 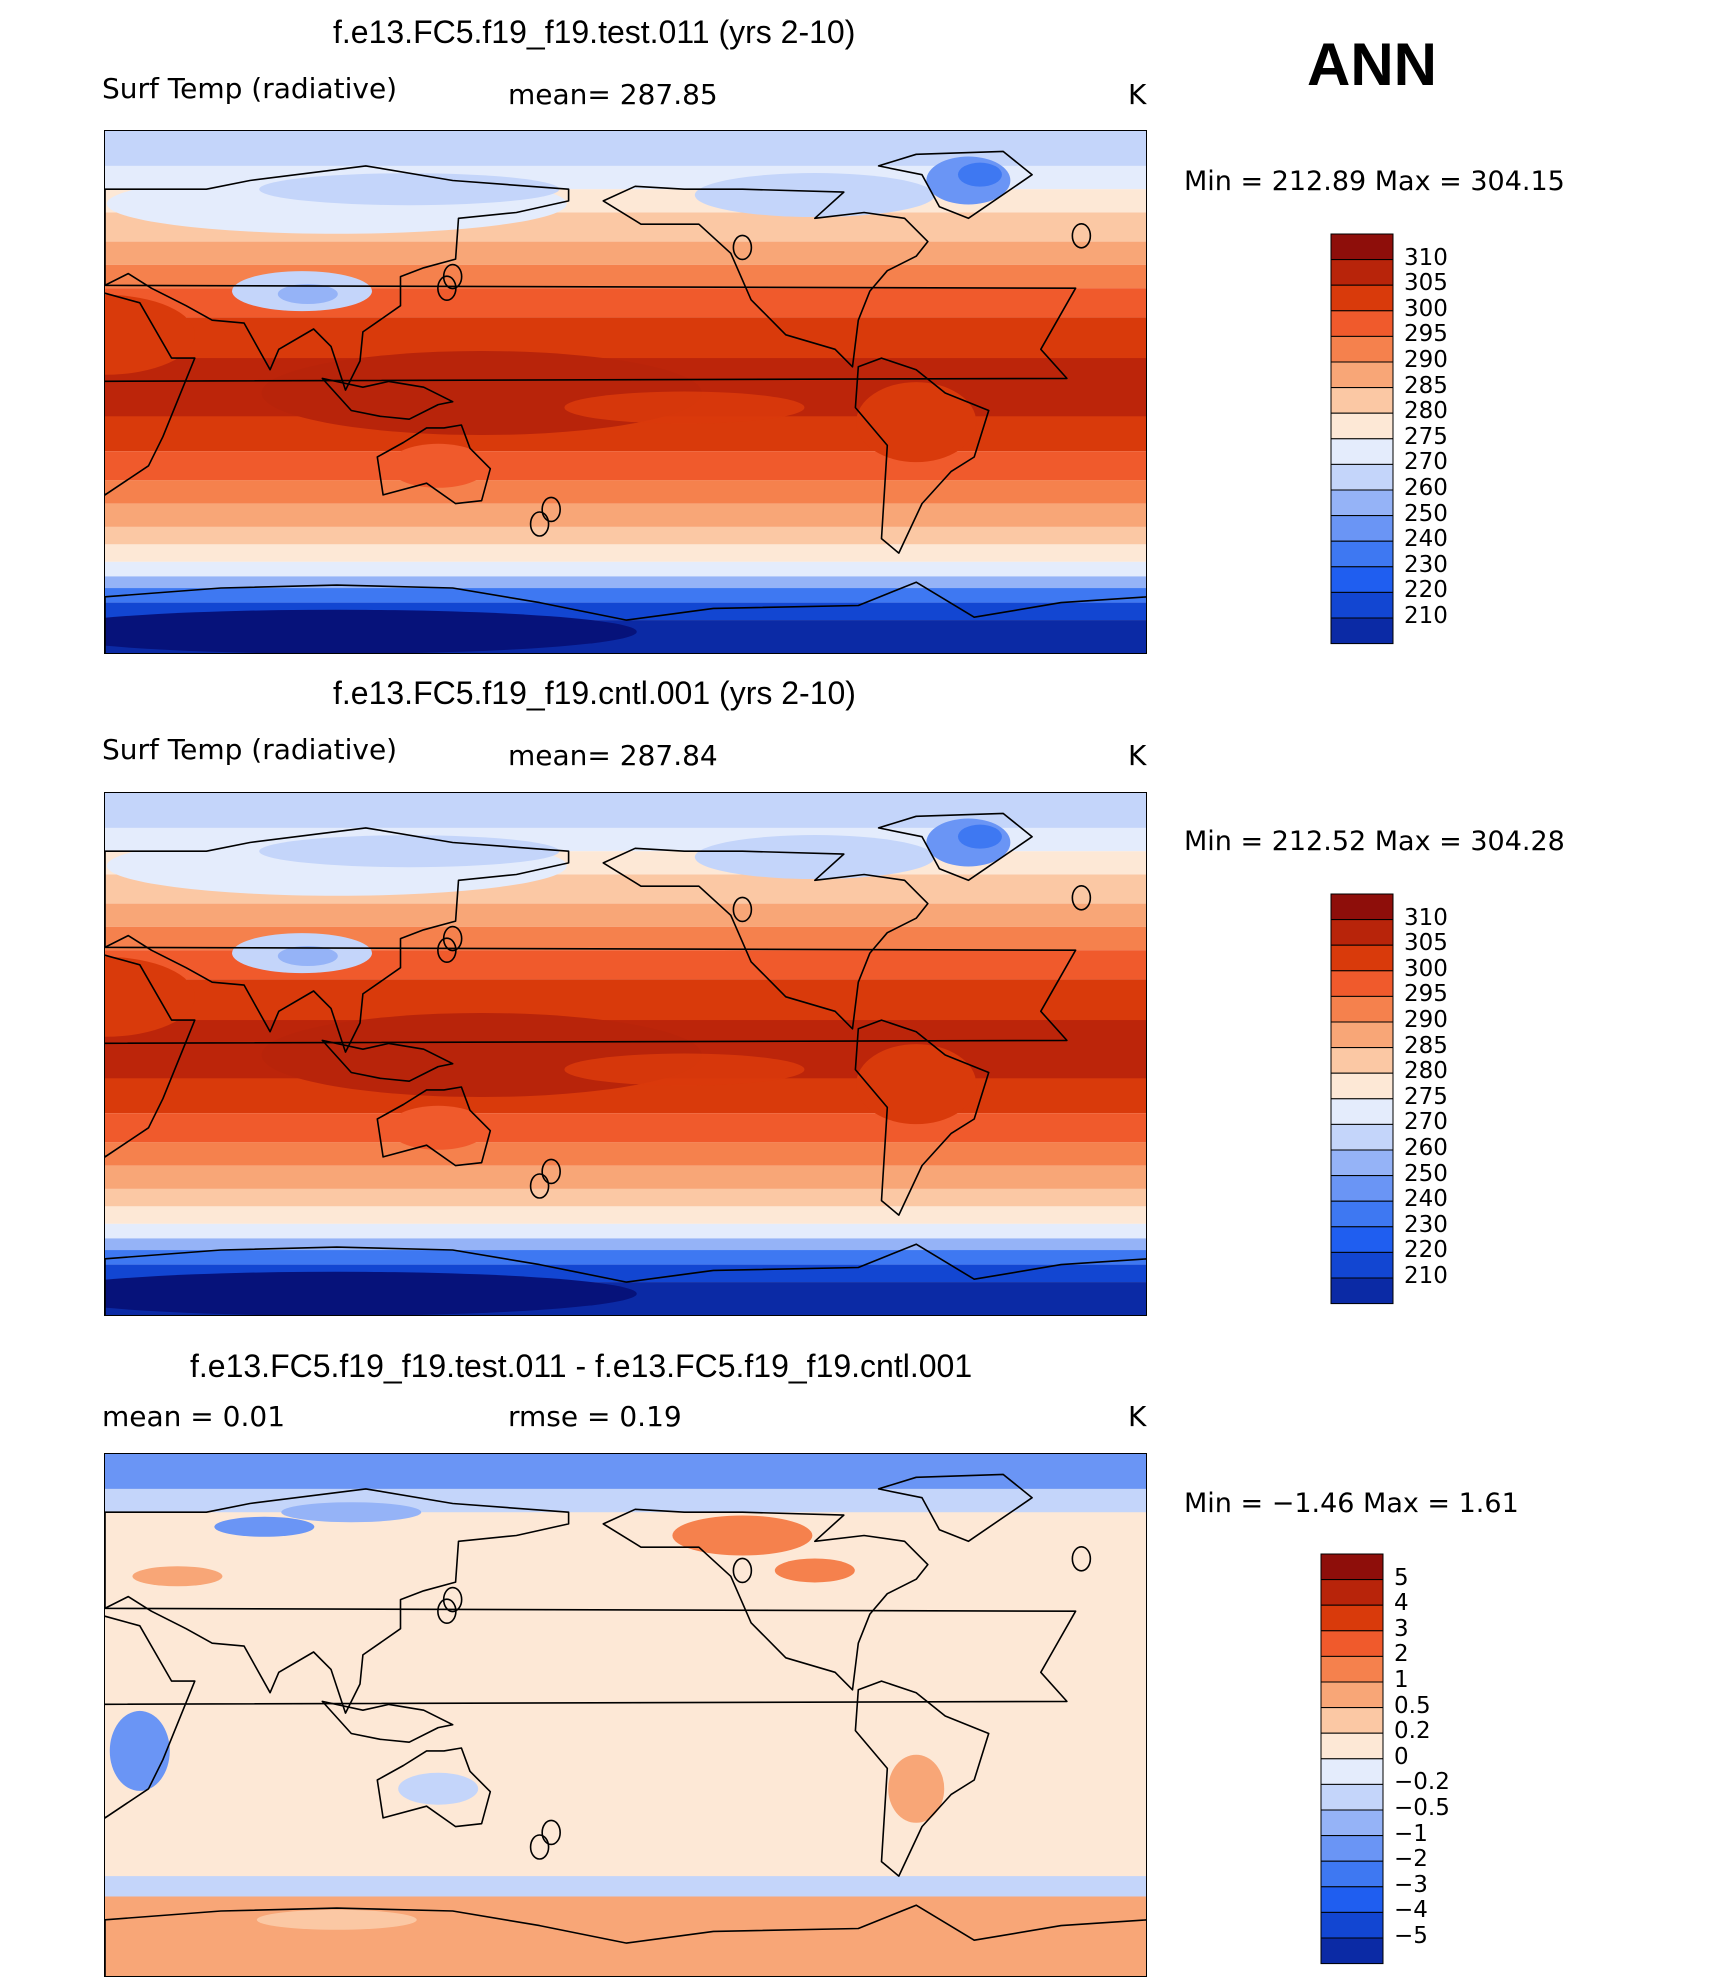 What do you see at coordinates (1426, 488) in the screenshot?
I see `colorbar-tick-label: 260` at bounding box center [1426, 488].